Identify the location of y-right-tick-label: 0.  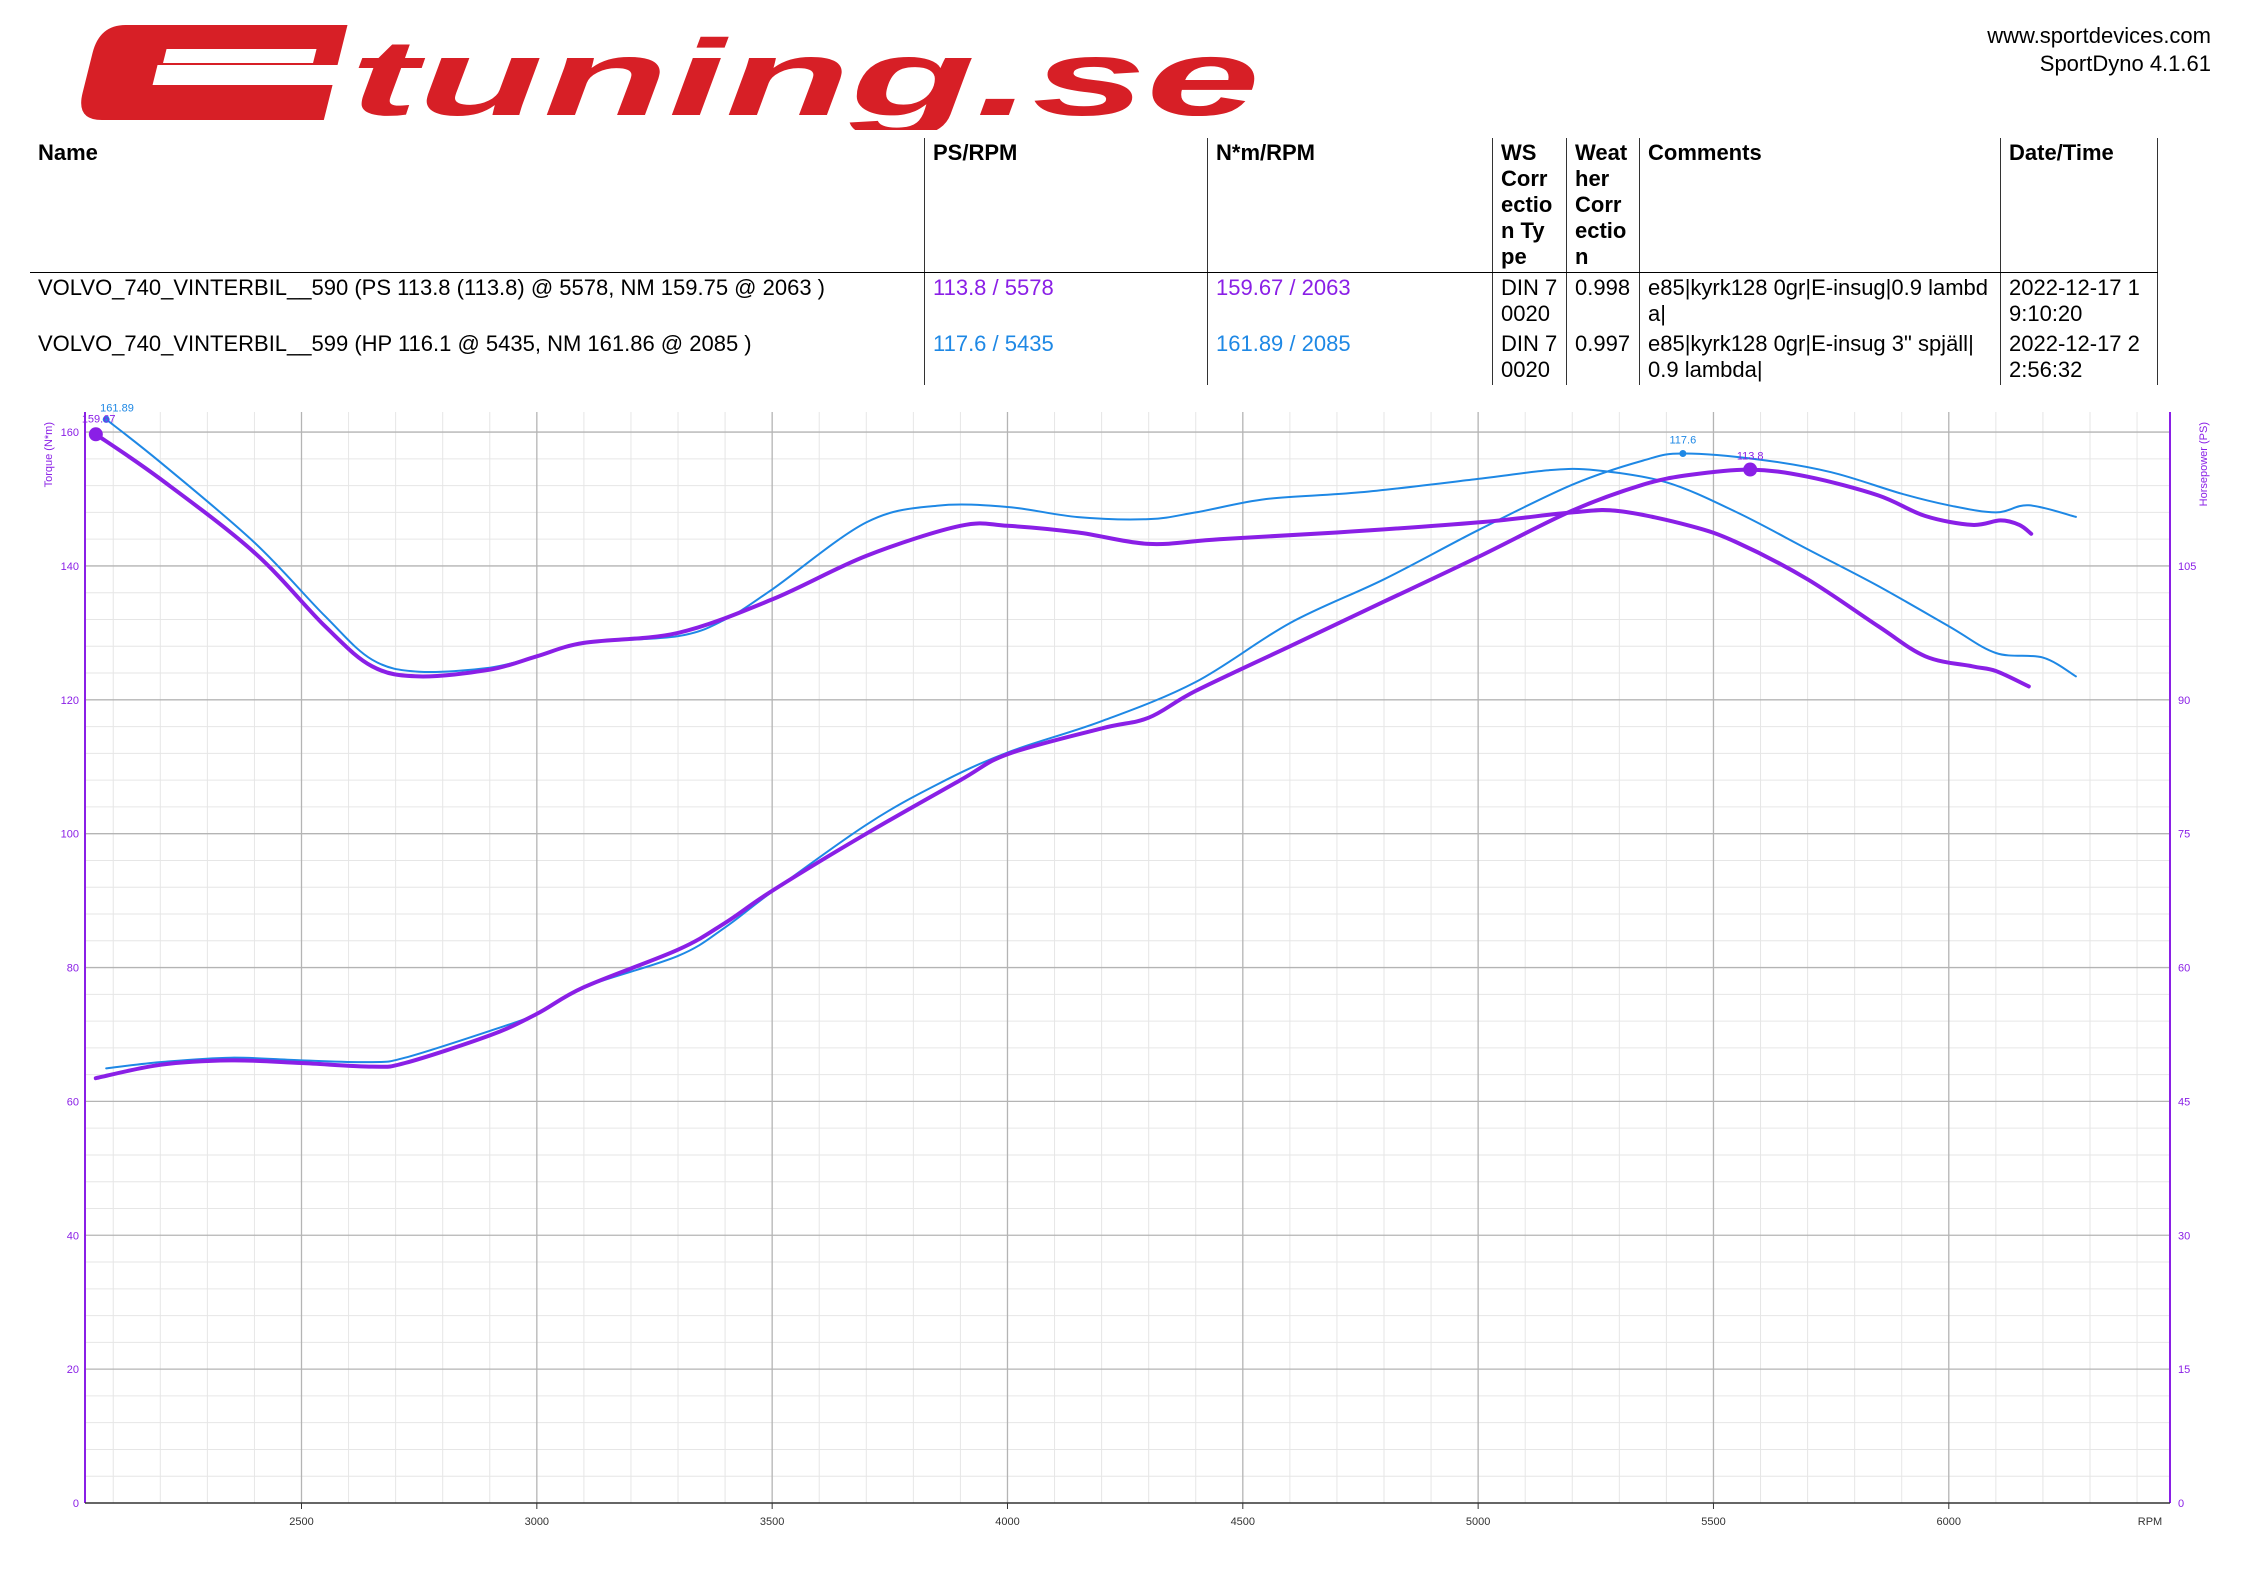
(2181, 1504).